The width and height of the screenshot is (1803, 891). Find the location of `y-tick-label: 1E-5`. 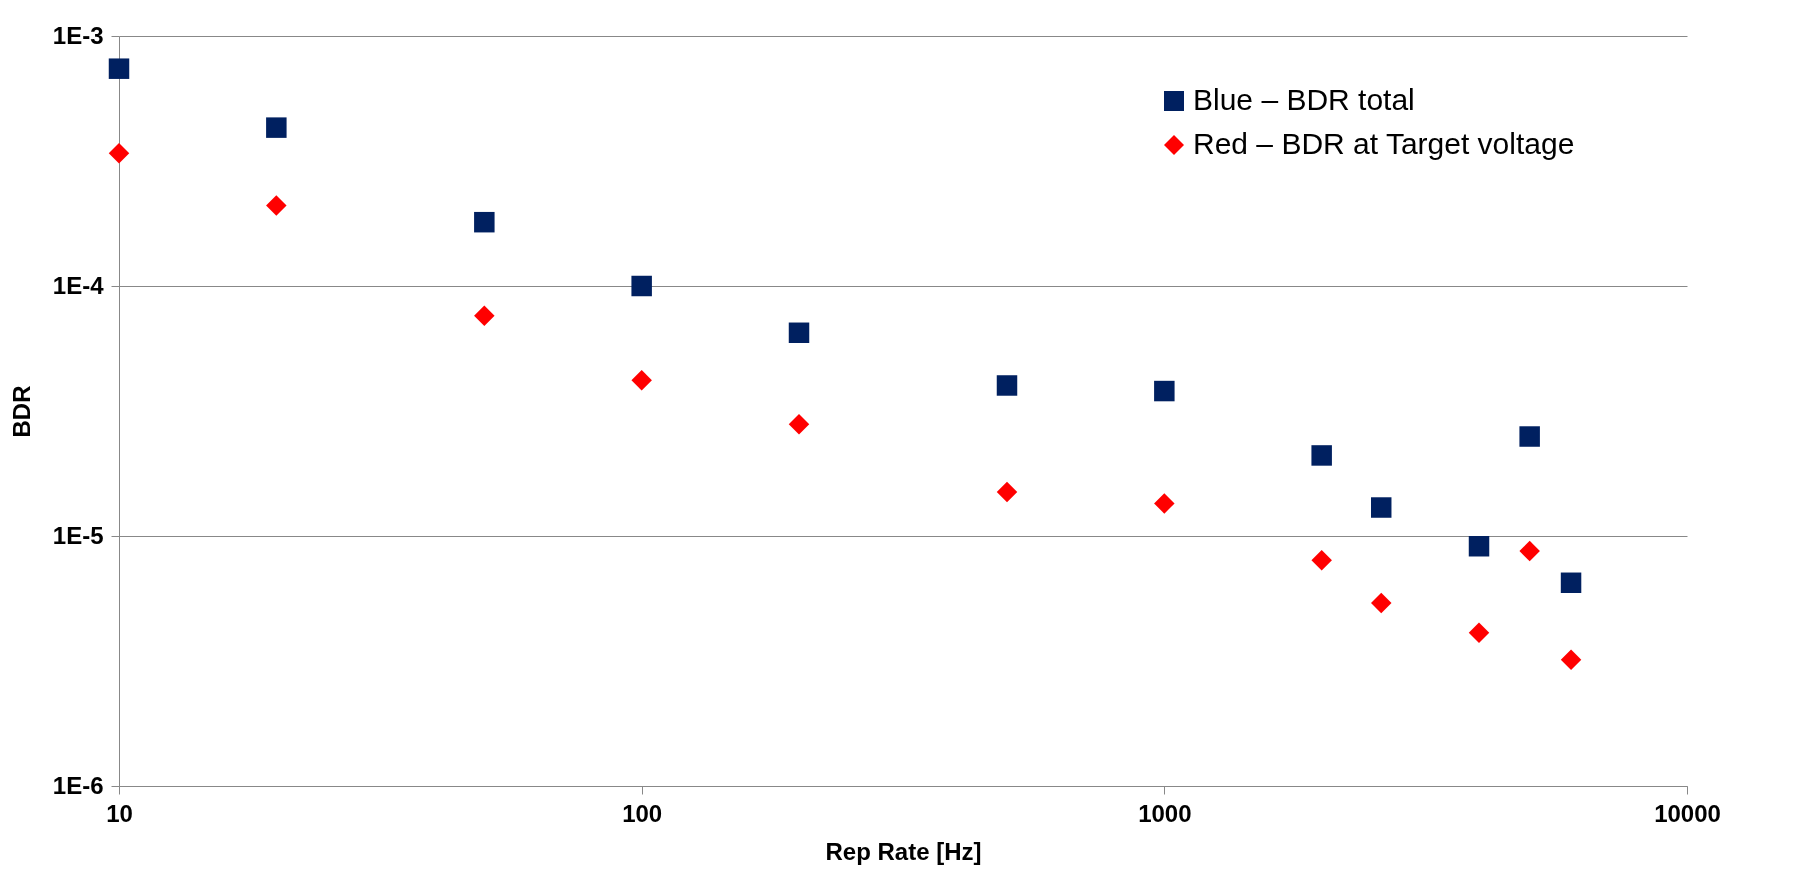

y-tick-label: 1E-5 is located at coordinates (78, 535).